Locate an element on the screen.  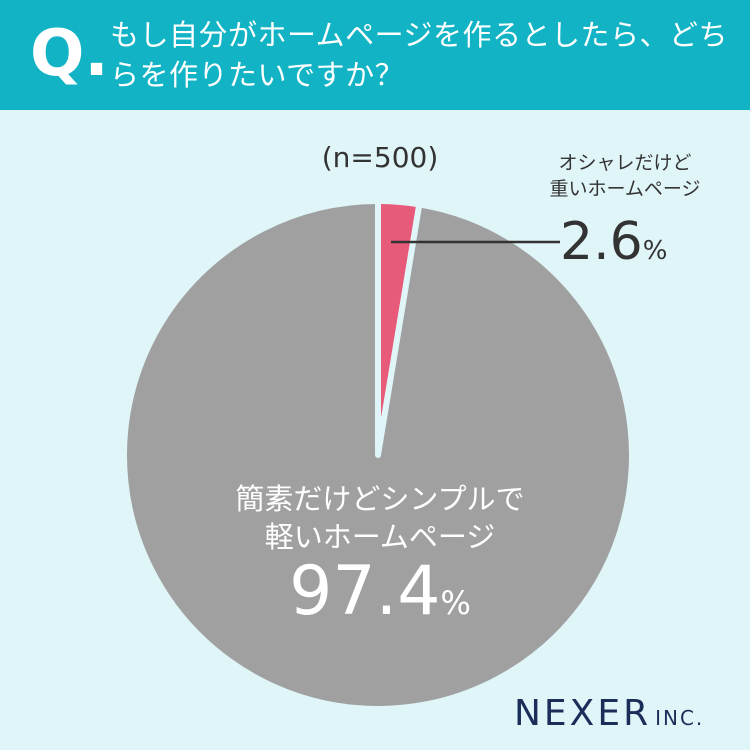
slice-value-fancy: 2.6% is located at coordinates (613, 246).